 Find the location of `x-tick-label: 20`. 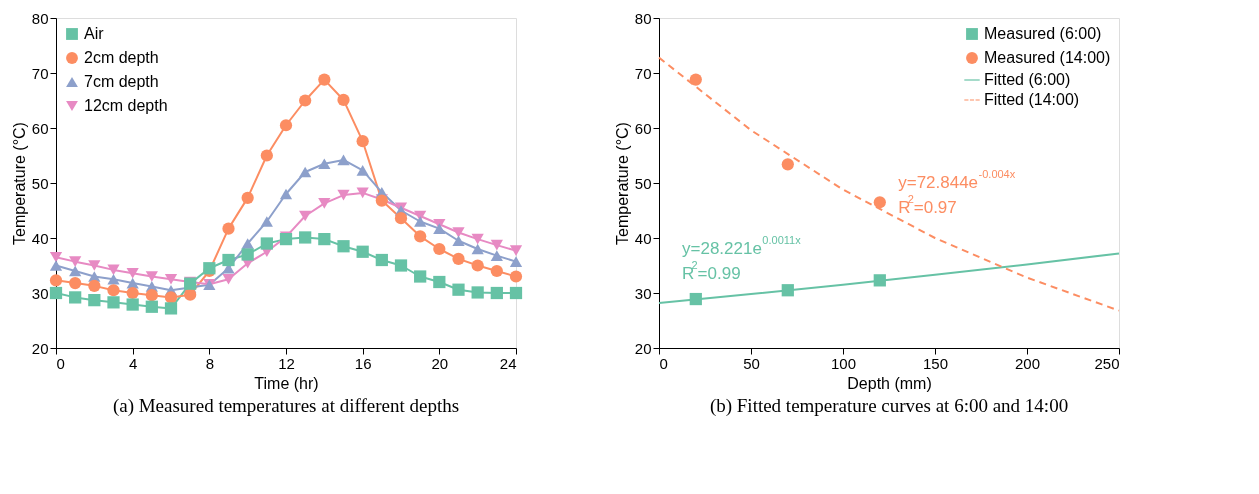

x-tick-label: 20 is located at coordinates (440, 363).